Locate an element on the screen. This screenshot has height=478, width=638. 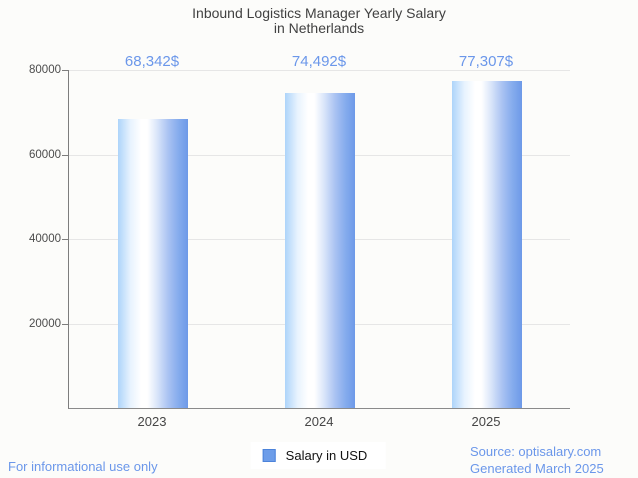
footer-note: For informational use only is located at coordinates (83, 466).